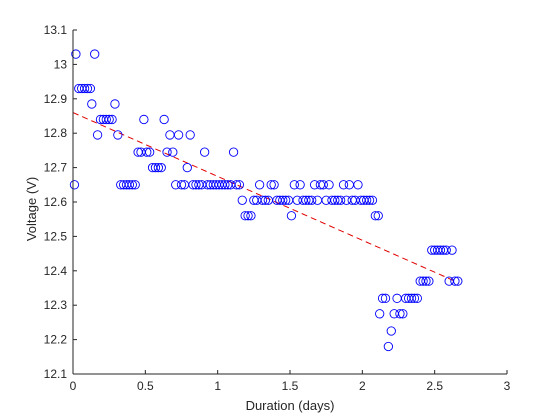 This screenshot has height=420, width=560. Describe the element at coordinates (31, 209) in the screenshot. I see `y-axis-label: Voltage (V)` at that location.